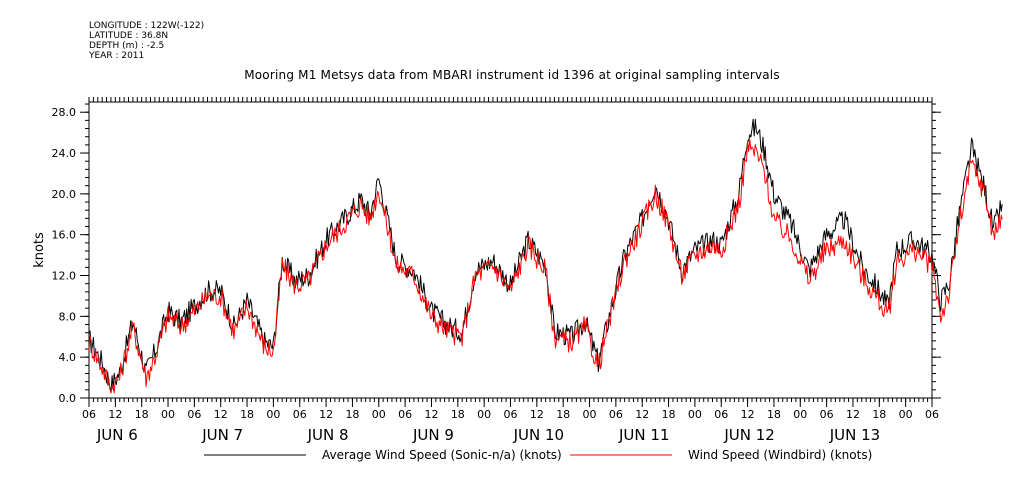  What do you see at coordinates (442, 455) in the screenshot?
I see `legend-sonic-label: Average Wind Speed (Sonic-n/a) (knots)` at bounding box center [442, 455].